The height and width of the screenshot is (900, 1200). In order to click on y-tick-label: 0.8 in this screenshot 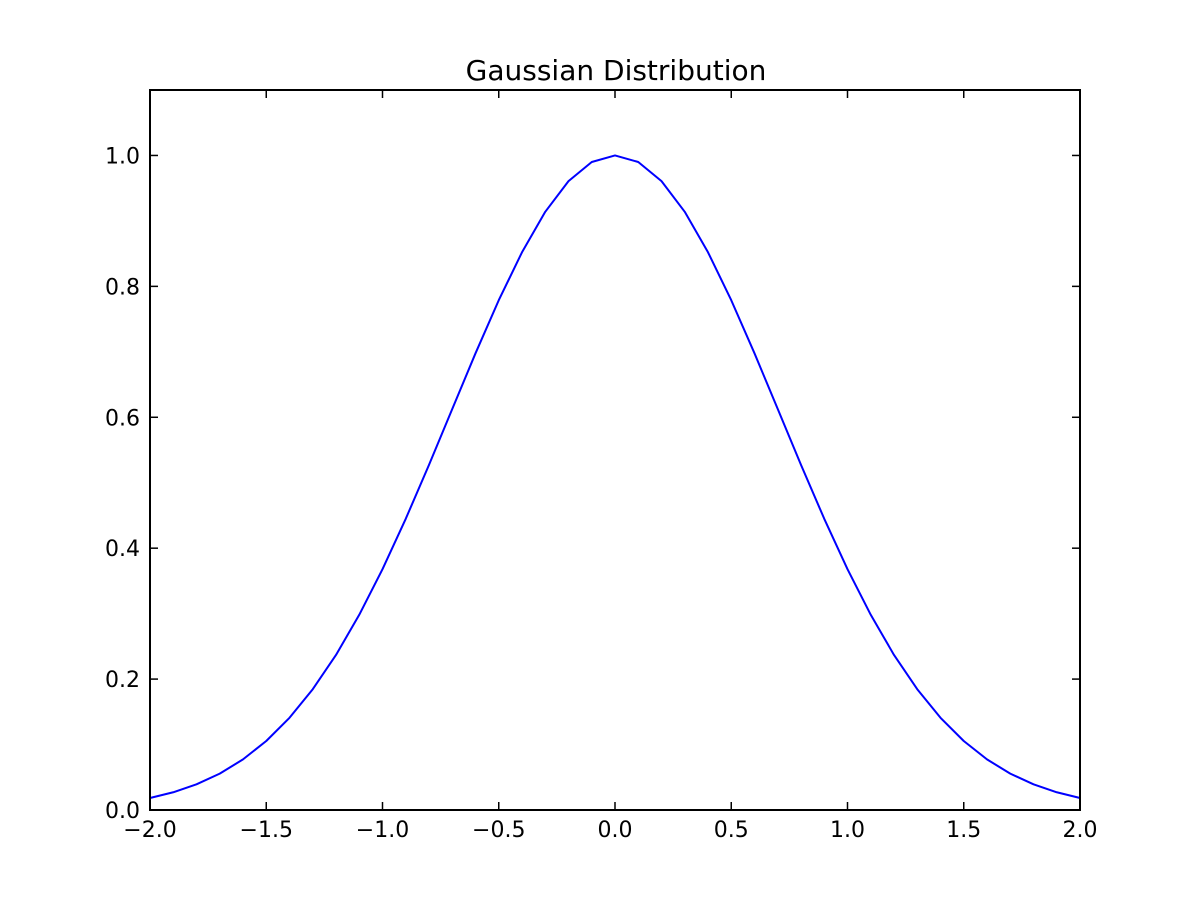, I will do `click(122, 287)`.